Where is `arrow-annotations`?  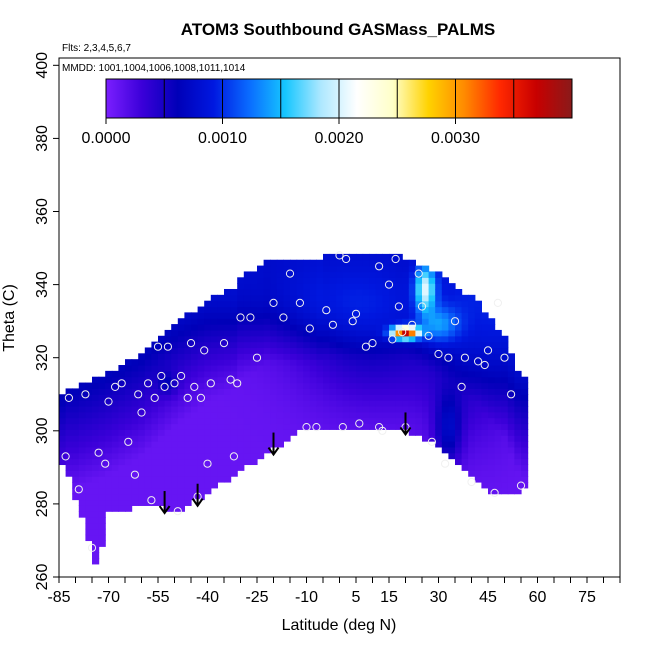 arrow-annotations is located at coordinates (285, 463).